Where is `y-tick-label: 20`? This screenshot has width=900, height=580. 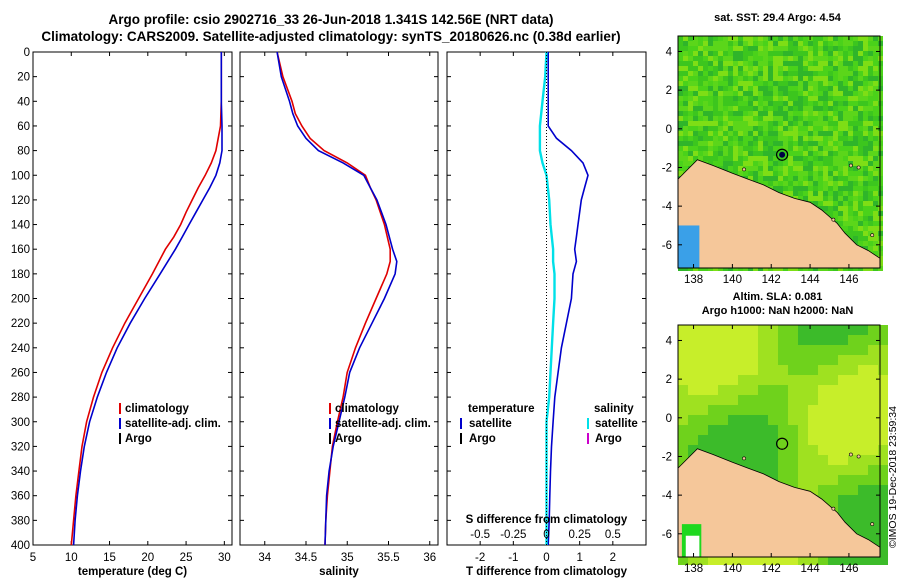
y-tick-label: 20 is located at coordinates (23, 78).